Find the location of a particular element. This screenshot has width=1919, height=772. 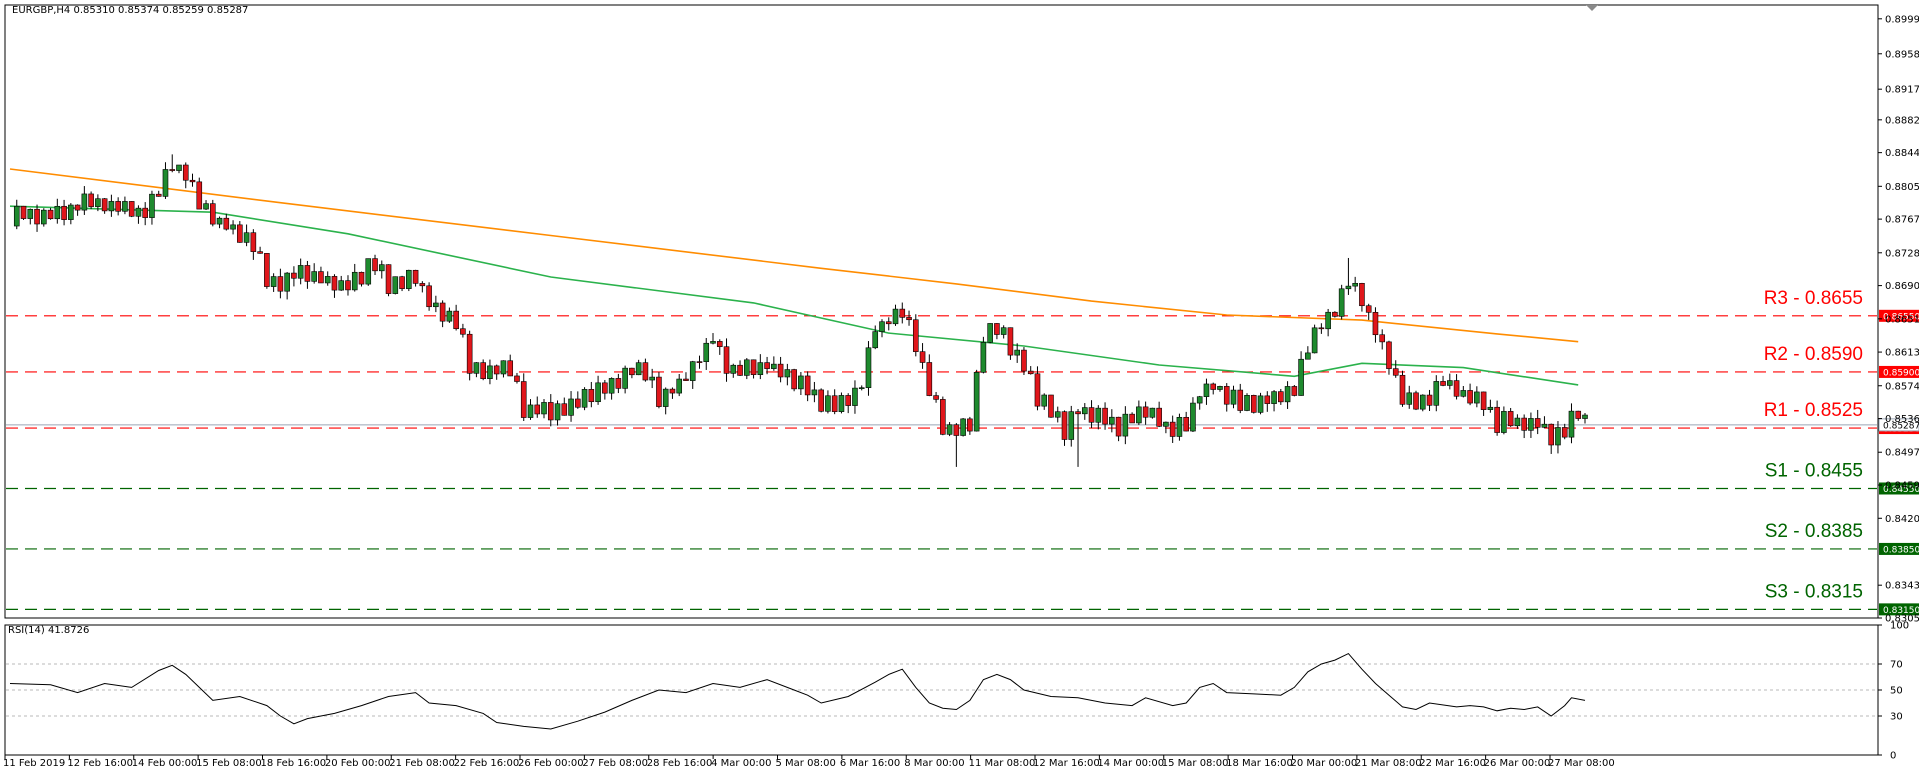

time-tick-label: 14 Mar 00:00 is located at coordinates (1130, 763).